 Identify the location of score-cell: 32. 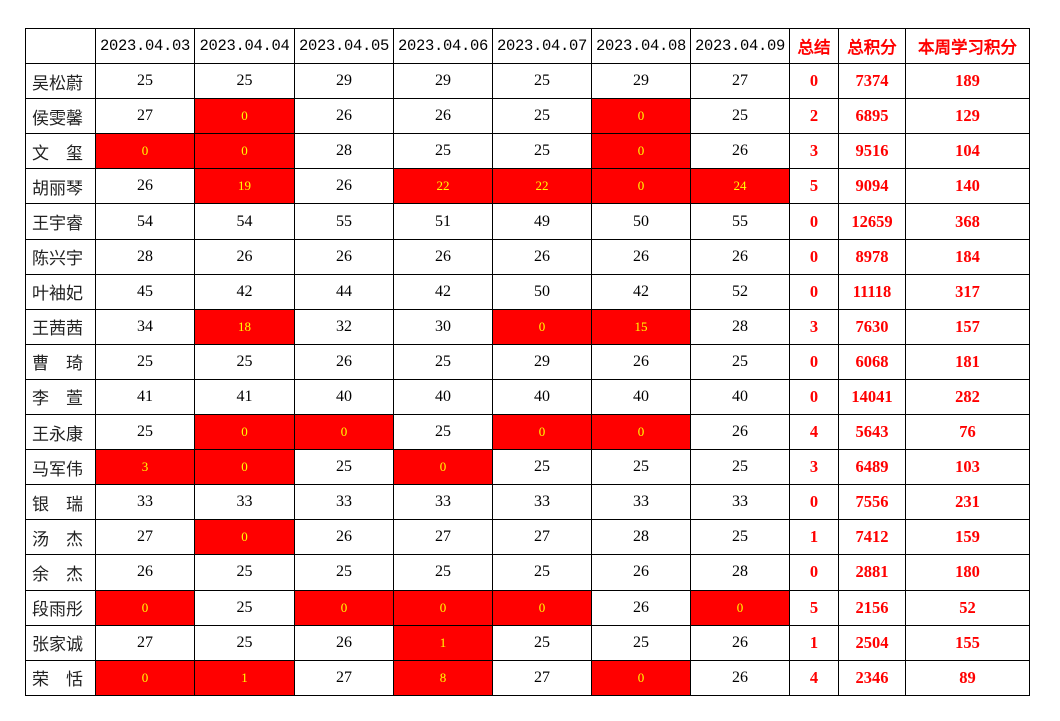
(344, 326).